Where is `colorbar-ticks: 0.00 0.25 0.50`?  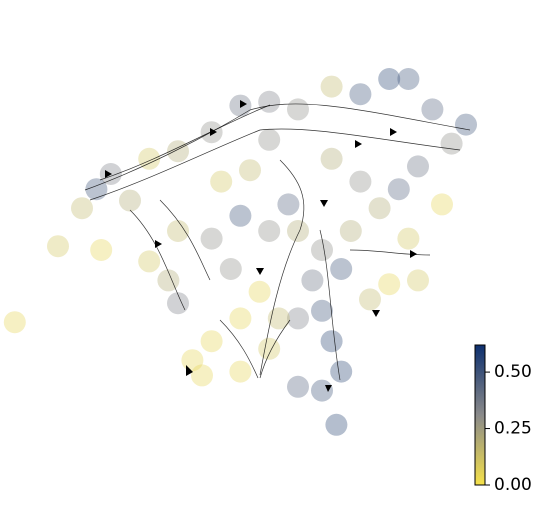
colorbar-ticks: 0.00 0.25 0.50 is located at coordinates (508, 428).